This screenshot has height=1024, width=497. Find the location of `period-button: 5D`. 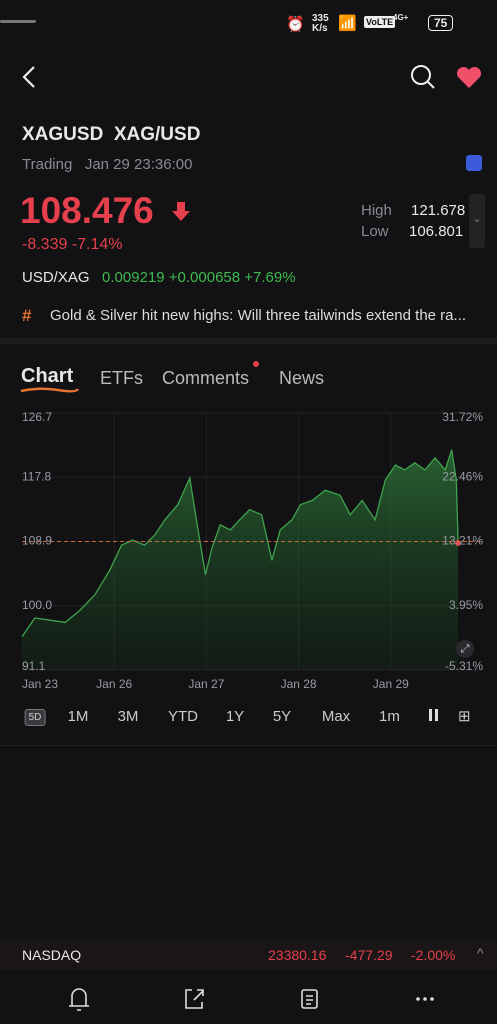

period-button: 5D is located at coordinates (35, 717).